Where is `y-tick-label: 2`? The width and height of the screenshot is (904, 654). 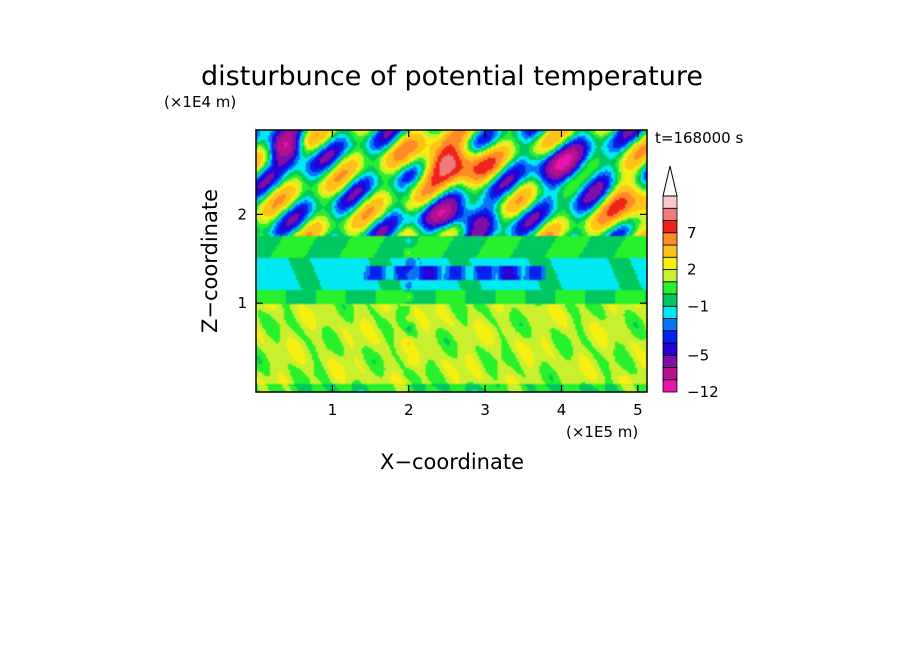 y-tick-label: 2 is located at coordinates (242, 214).